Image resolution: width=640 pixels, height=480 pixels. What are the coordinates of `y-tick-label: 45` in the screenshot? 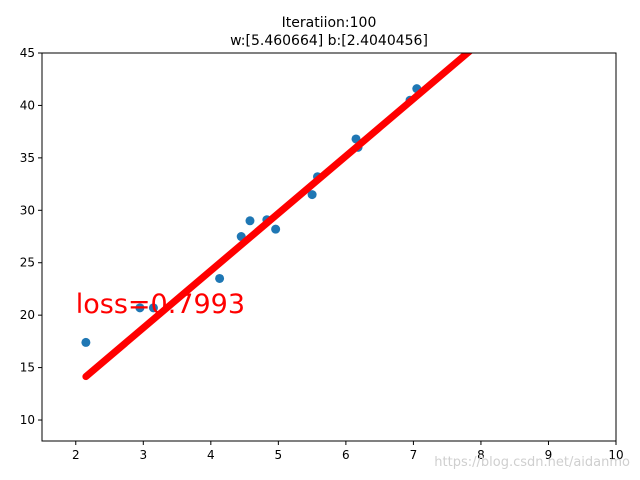 It's located at (27, 53).